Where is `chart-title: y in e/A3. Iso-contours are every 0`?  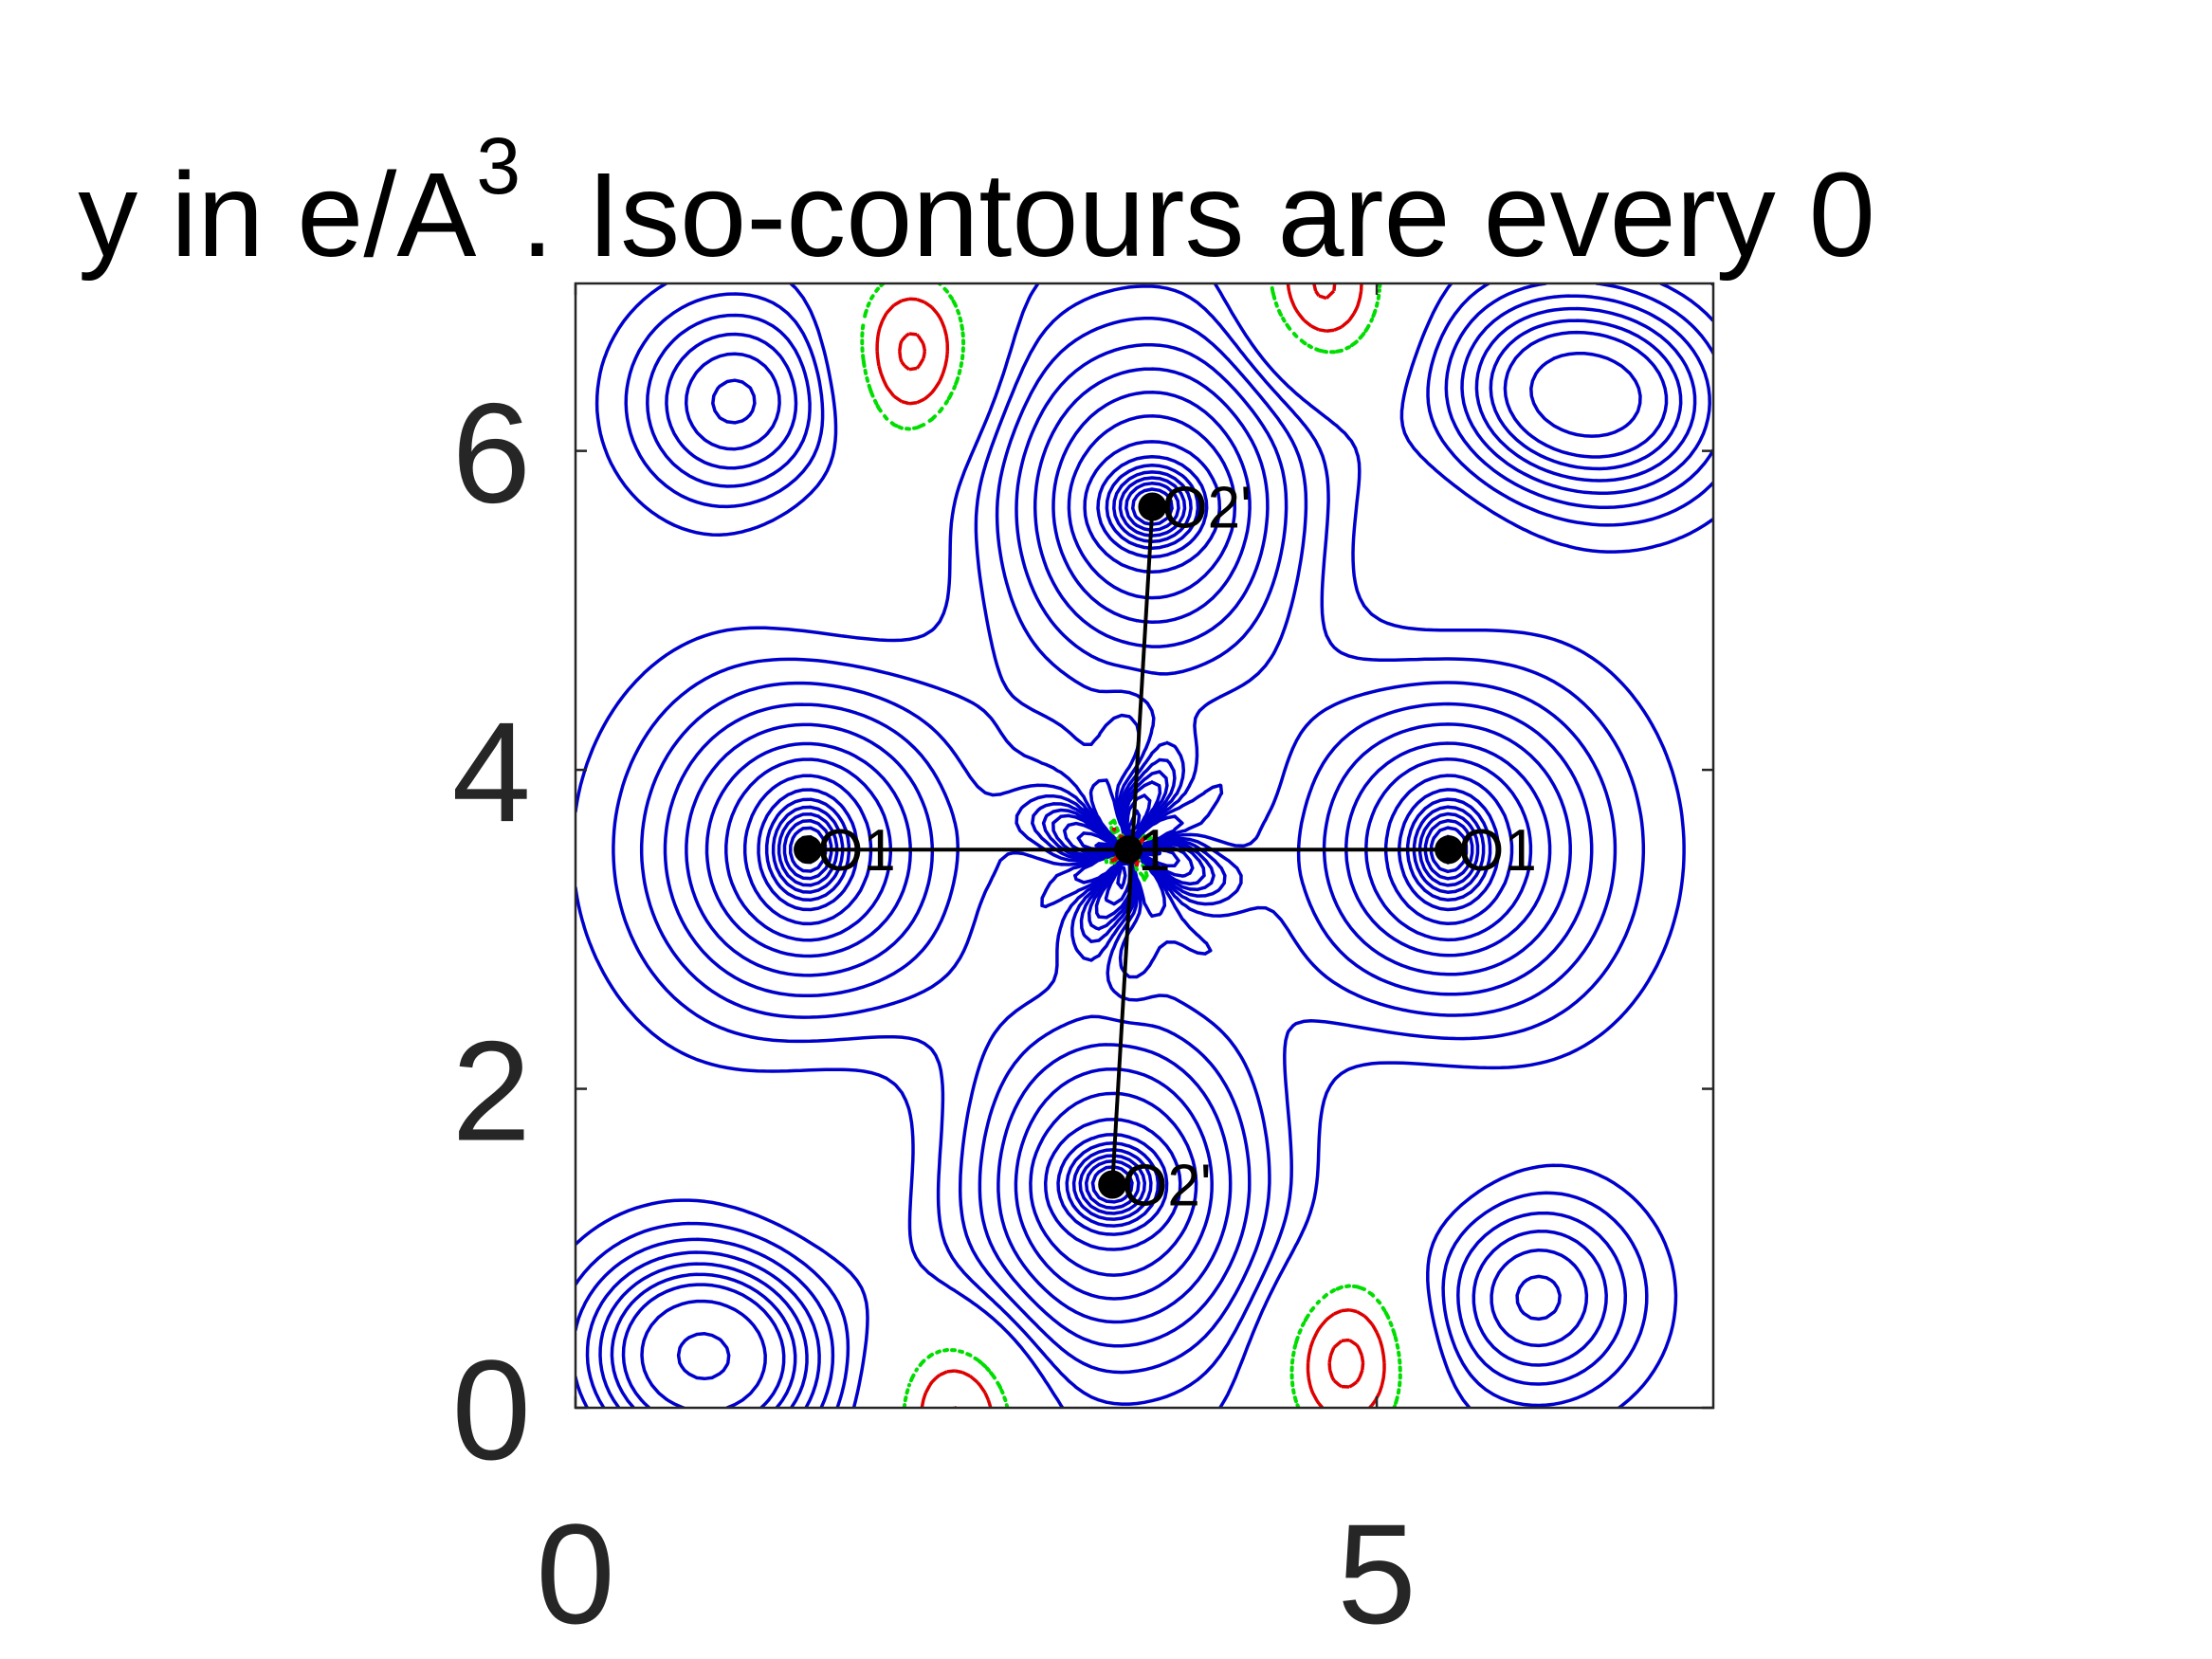 chart-title: y in e/A3. Iso-contours are every 0 is located at coordinates (976, 201).